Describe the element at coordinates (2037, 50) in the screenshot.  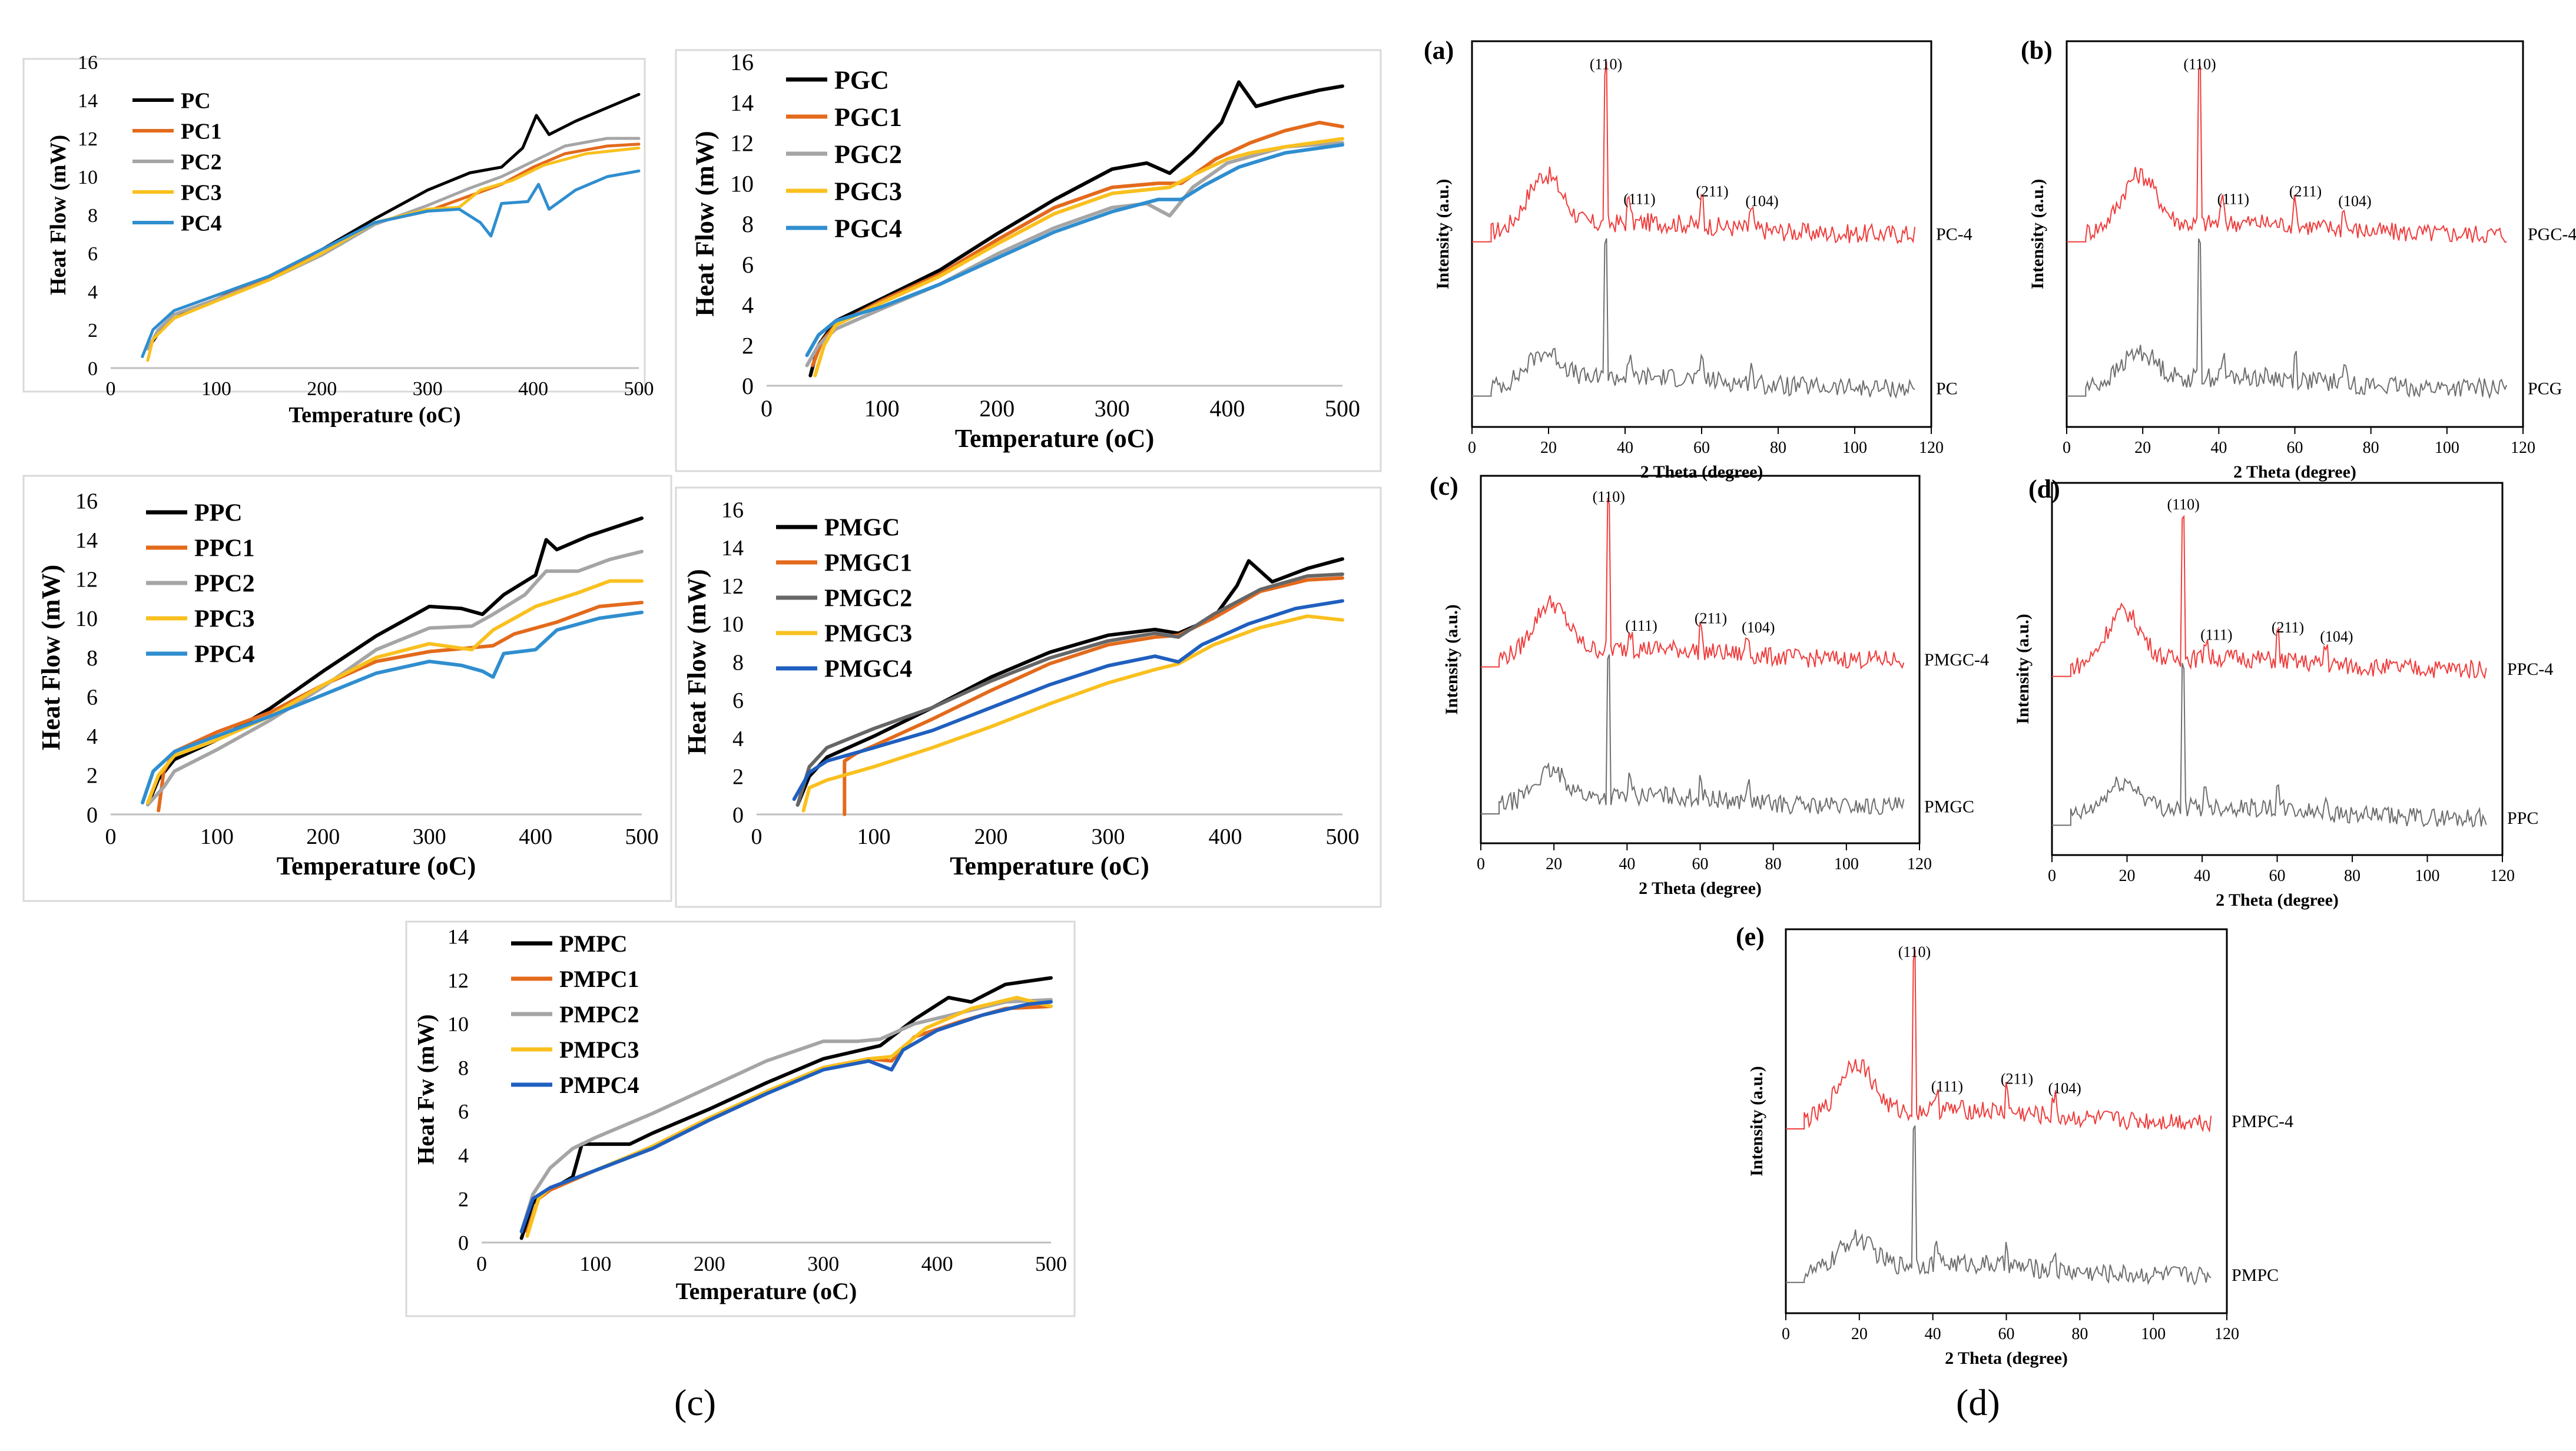
I see `panel-label: (b)` at that location.